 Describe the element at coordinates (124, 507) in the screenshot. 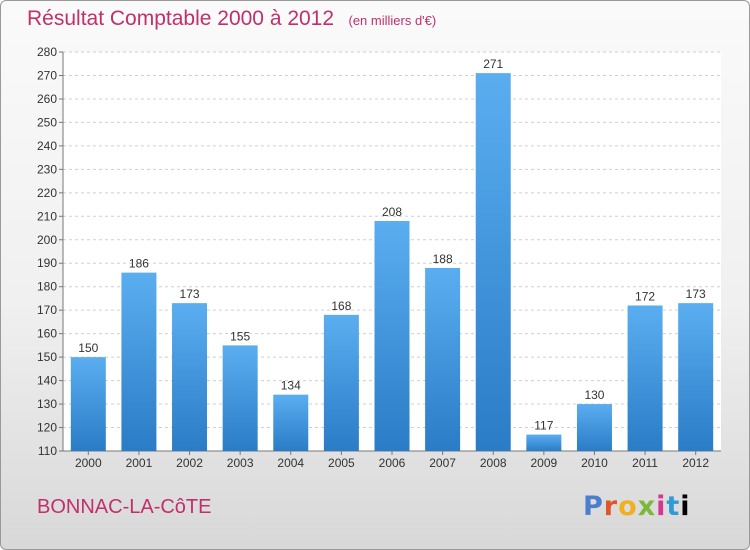

I see `commune-name: BONNAC-LA-CôTE` at that location.